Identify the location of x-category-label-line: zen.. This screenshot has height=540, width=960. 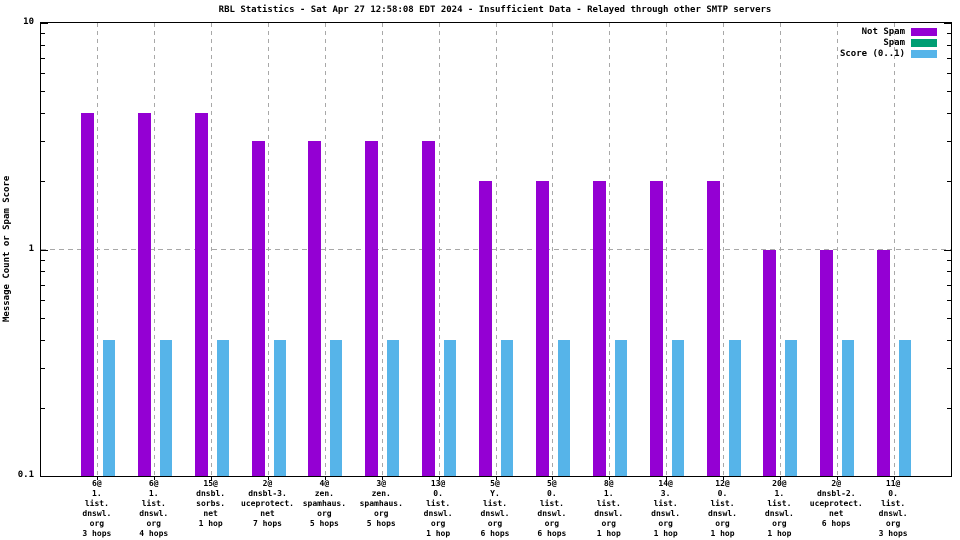
(324, 493).